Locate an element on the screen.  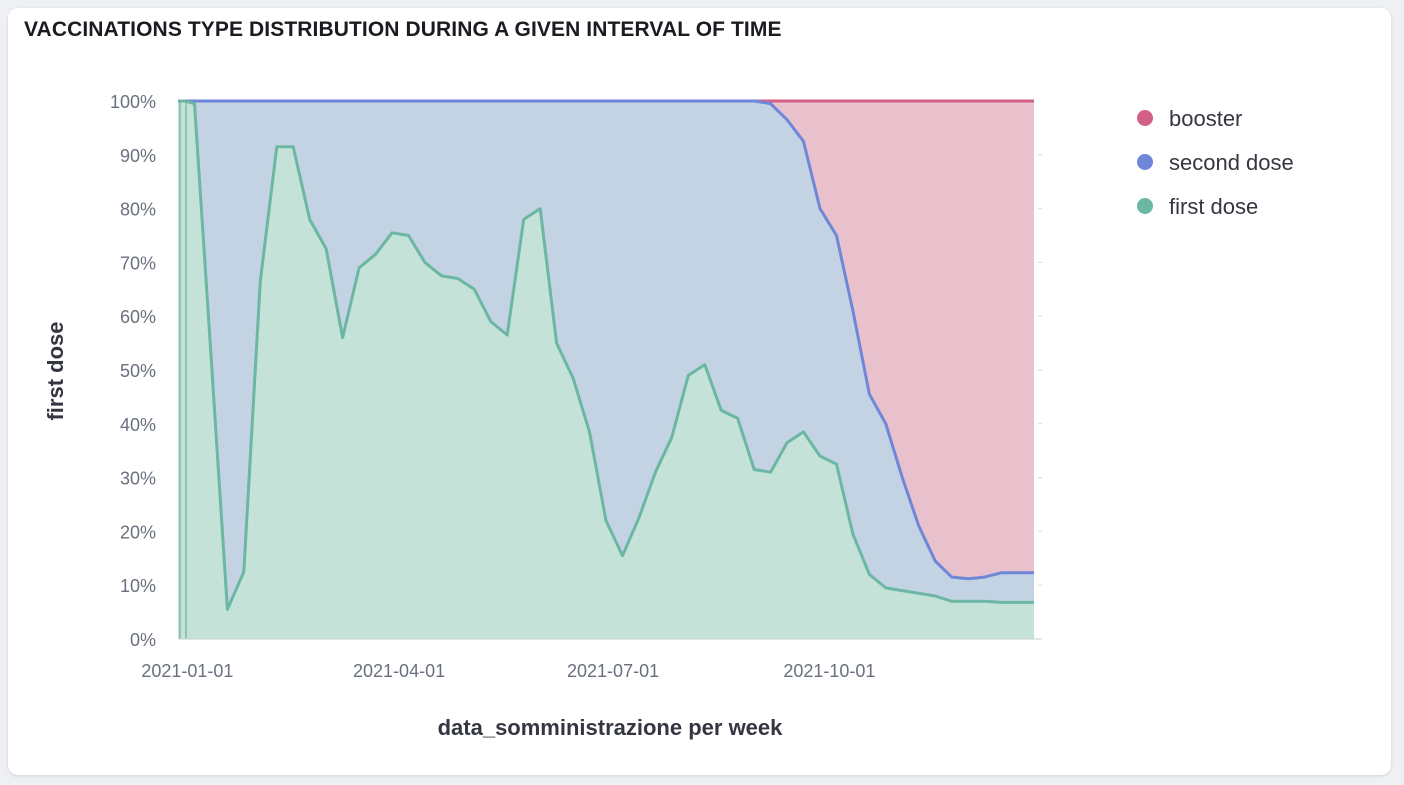
y-tick-label: 80% is located at coordinates (138, 210).